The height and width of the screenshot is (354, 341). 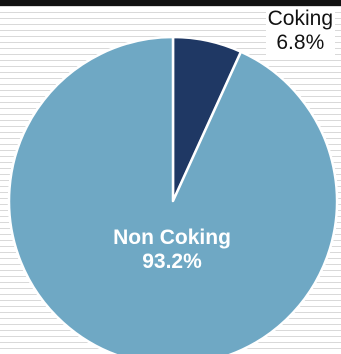 I want to click on slice-label-non-coking: Non Coking 93.2%, so click(x=172, y=250).